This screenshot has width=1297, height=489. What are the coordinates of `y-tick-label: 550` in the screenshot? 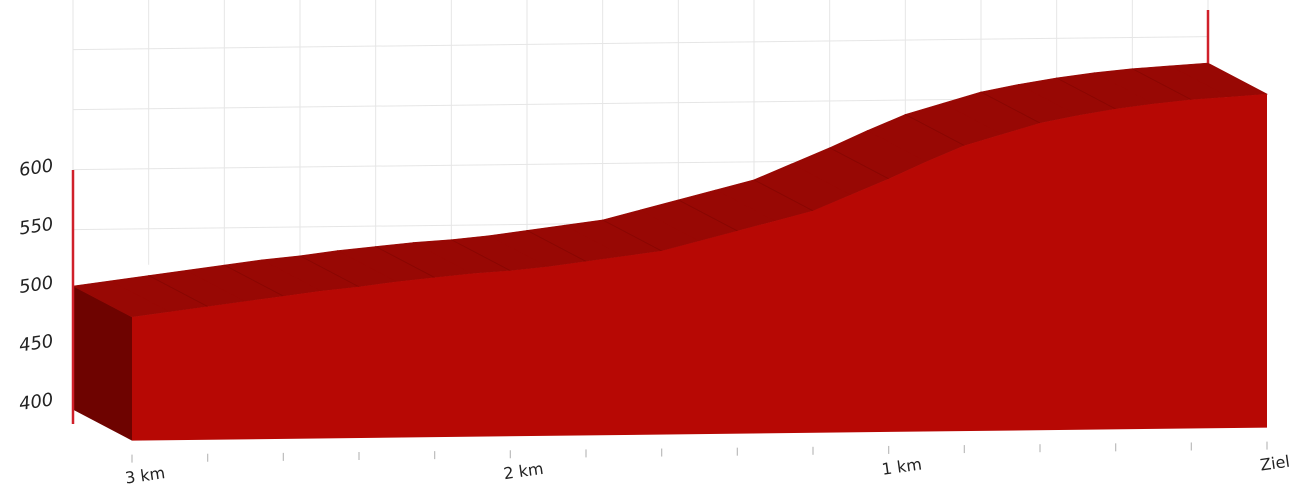 It's located at (36, 227).